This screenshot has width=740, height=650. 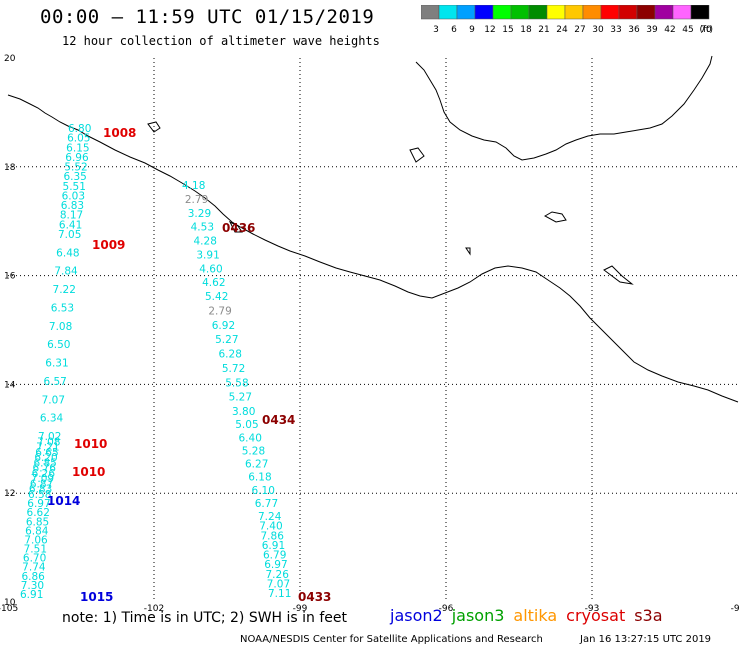 I want to click on colorbar-label: 21, so click(x=543, y=30).